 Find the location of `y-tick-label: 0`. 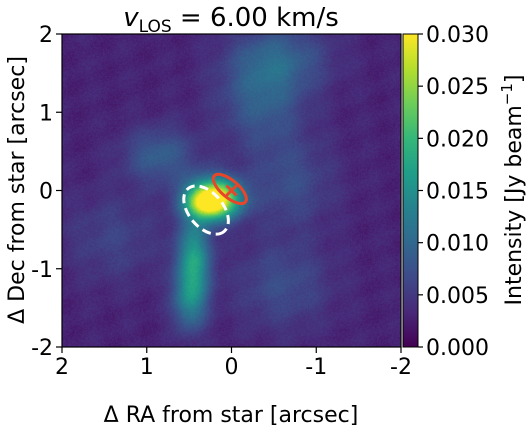

y-tick-label: 0 is located at coordinates (46, 192).